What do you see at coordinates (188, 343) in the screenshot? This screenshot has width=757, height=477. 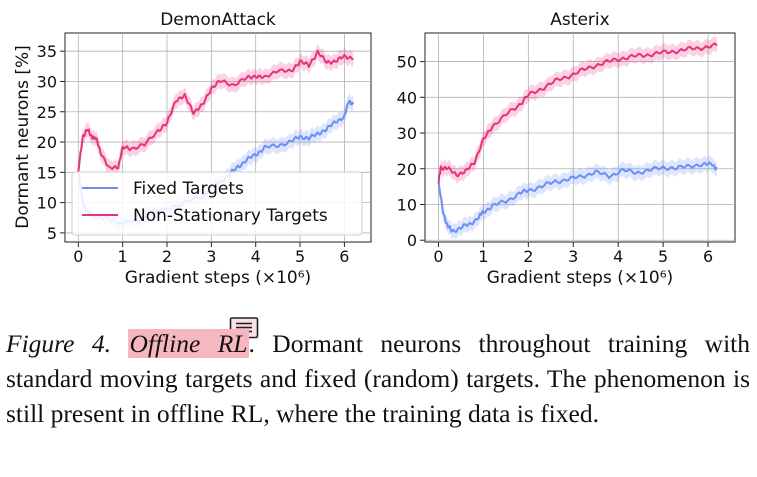 I see `caption-highlight: Offline RL` at bounding box center [188, 343].